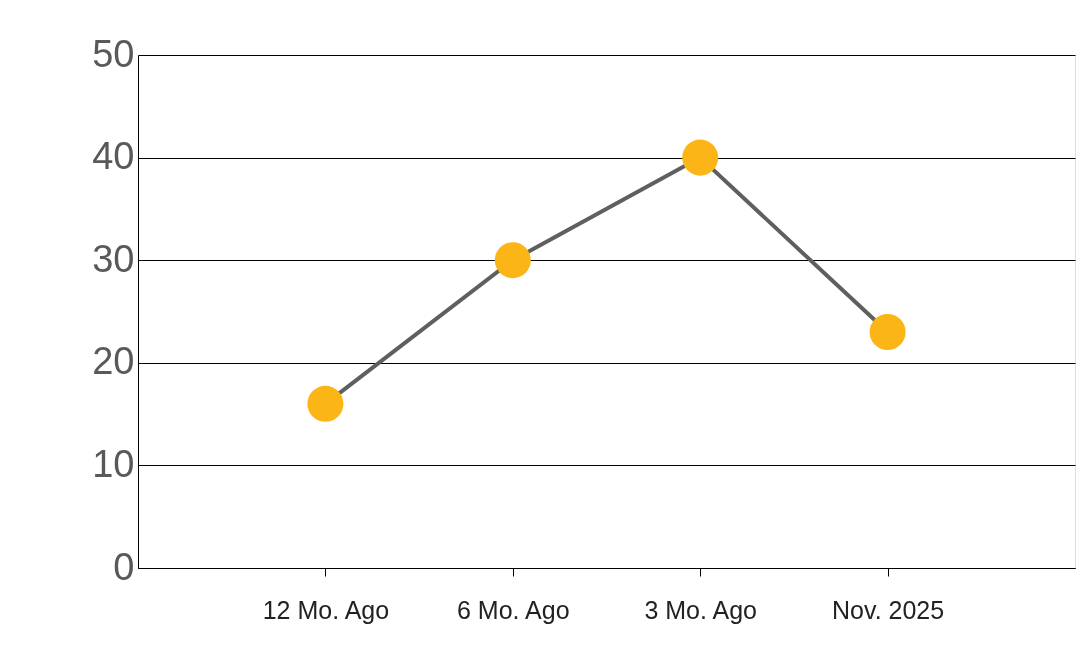 This screenshot has height=663, width=1078. I want to click on y-tick-label: 20, so click(113, 361).